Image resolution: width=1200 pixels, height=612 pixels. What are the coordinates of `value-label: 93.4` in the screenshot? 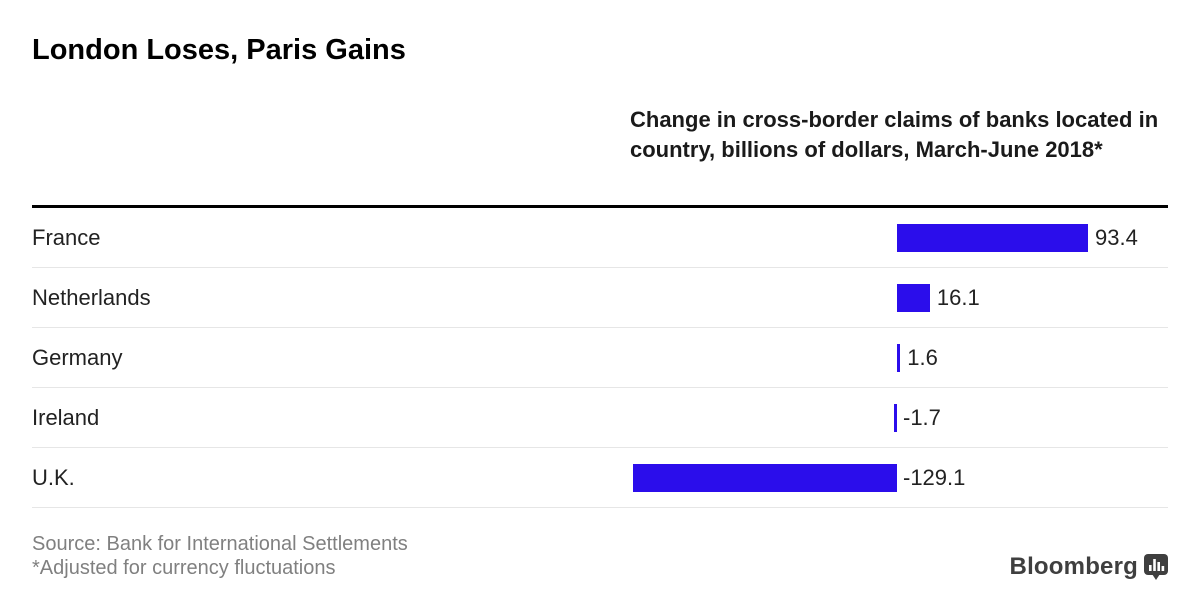 It's located at (1116, 237).